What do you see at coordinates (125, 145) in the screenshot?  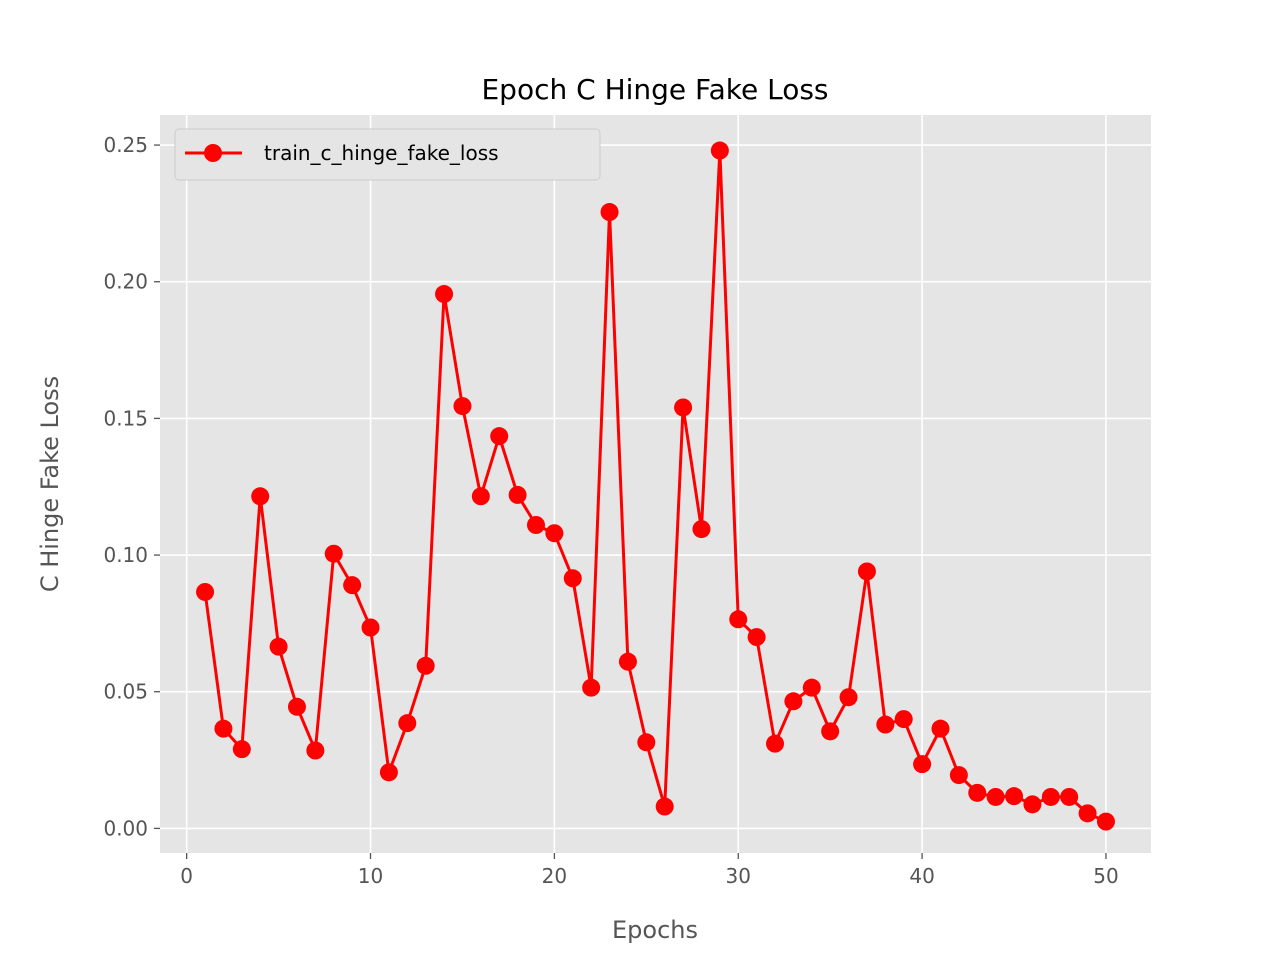 I see `y-tick-label: 0.25` at bounding box center [125, 145].